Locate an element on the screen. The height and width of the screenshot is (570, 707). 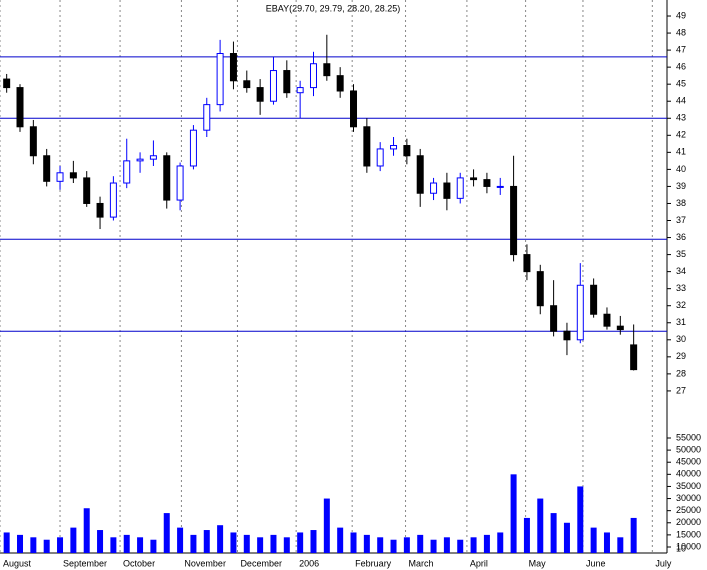
y-tick-label: 55000 is located at coordinates (688, 437).